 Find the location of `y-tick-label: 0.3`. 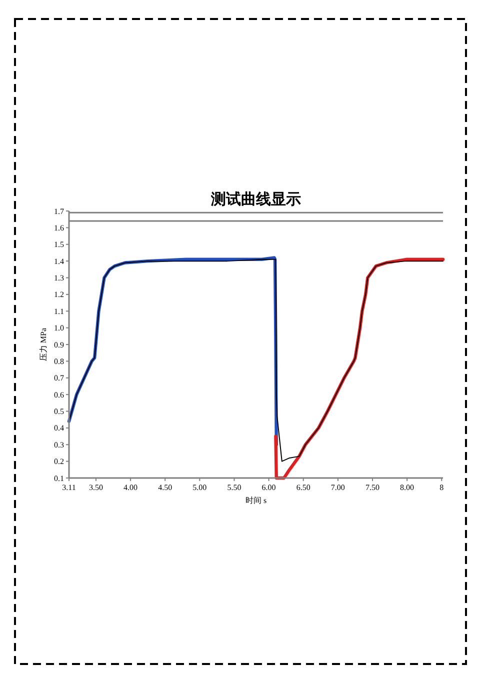

y-tick-label: 0.3 is located at coordinates (59, 445).